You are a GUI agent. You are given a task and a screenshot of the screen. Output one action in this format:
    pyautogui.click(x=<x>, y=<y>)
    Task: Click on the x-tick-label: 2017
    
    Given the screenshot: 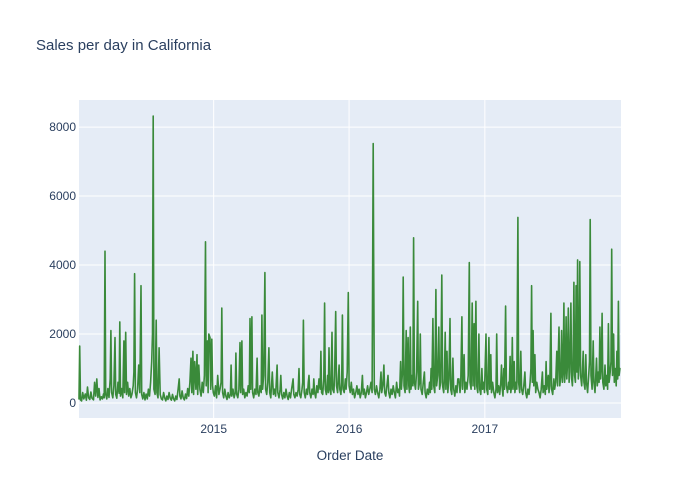 What is the action you would take?
    pyautogui.click(x=484, y=429)
    